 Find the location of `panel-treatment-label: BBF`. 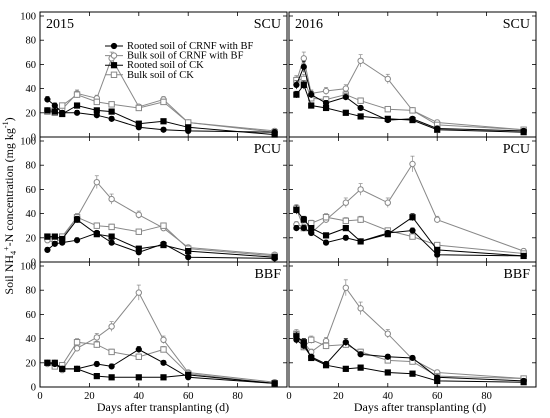

panel-treatment-label: BBF is located at coordinates (268, 274).